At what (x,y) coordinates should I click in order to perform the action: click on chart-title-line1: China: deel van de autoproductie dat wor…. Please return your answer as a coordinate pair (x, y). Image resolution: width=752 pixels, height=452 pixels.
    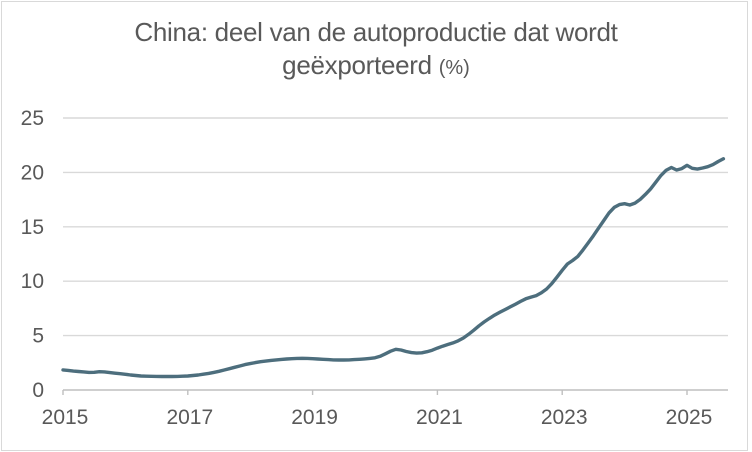
    Looking at the image, I should click on (376, 32).